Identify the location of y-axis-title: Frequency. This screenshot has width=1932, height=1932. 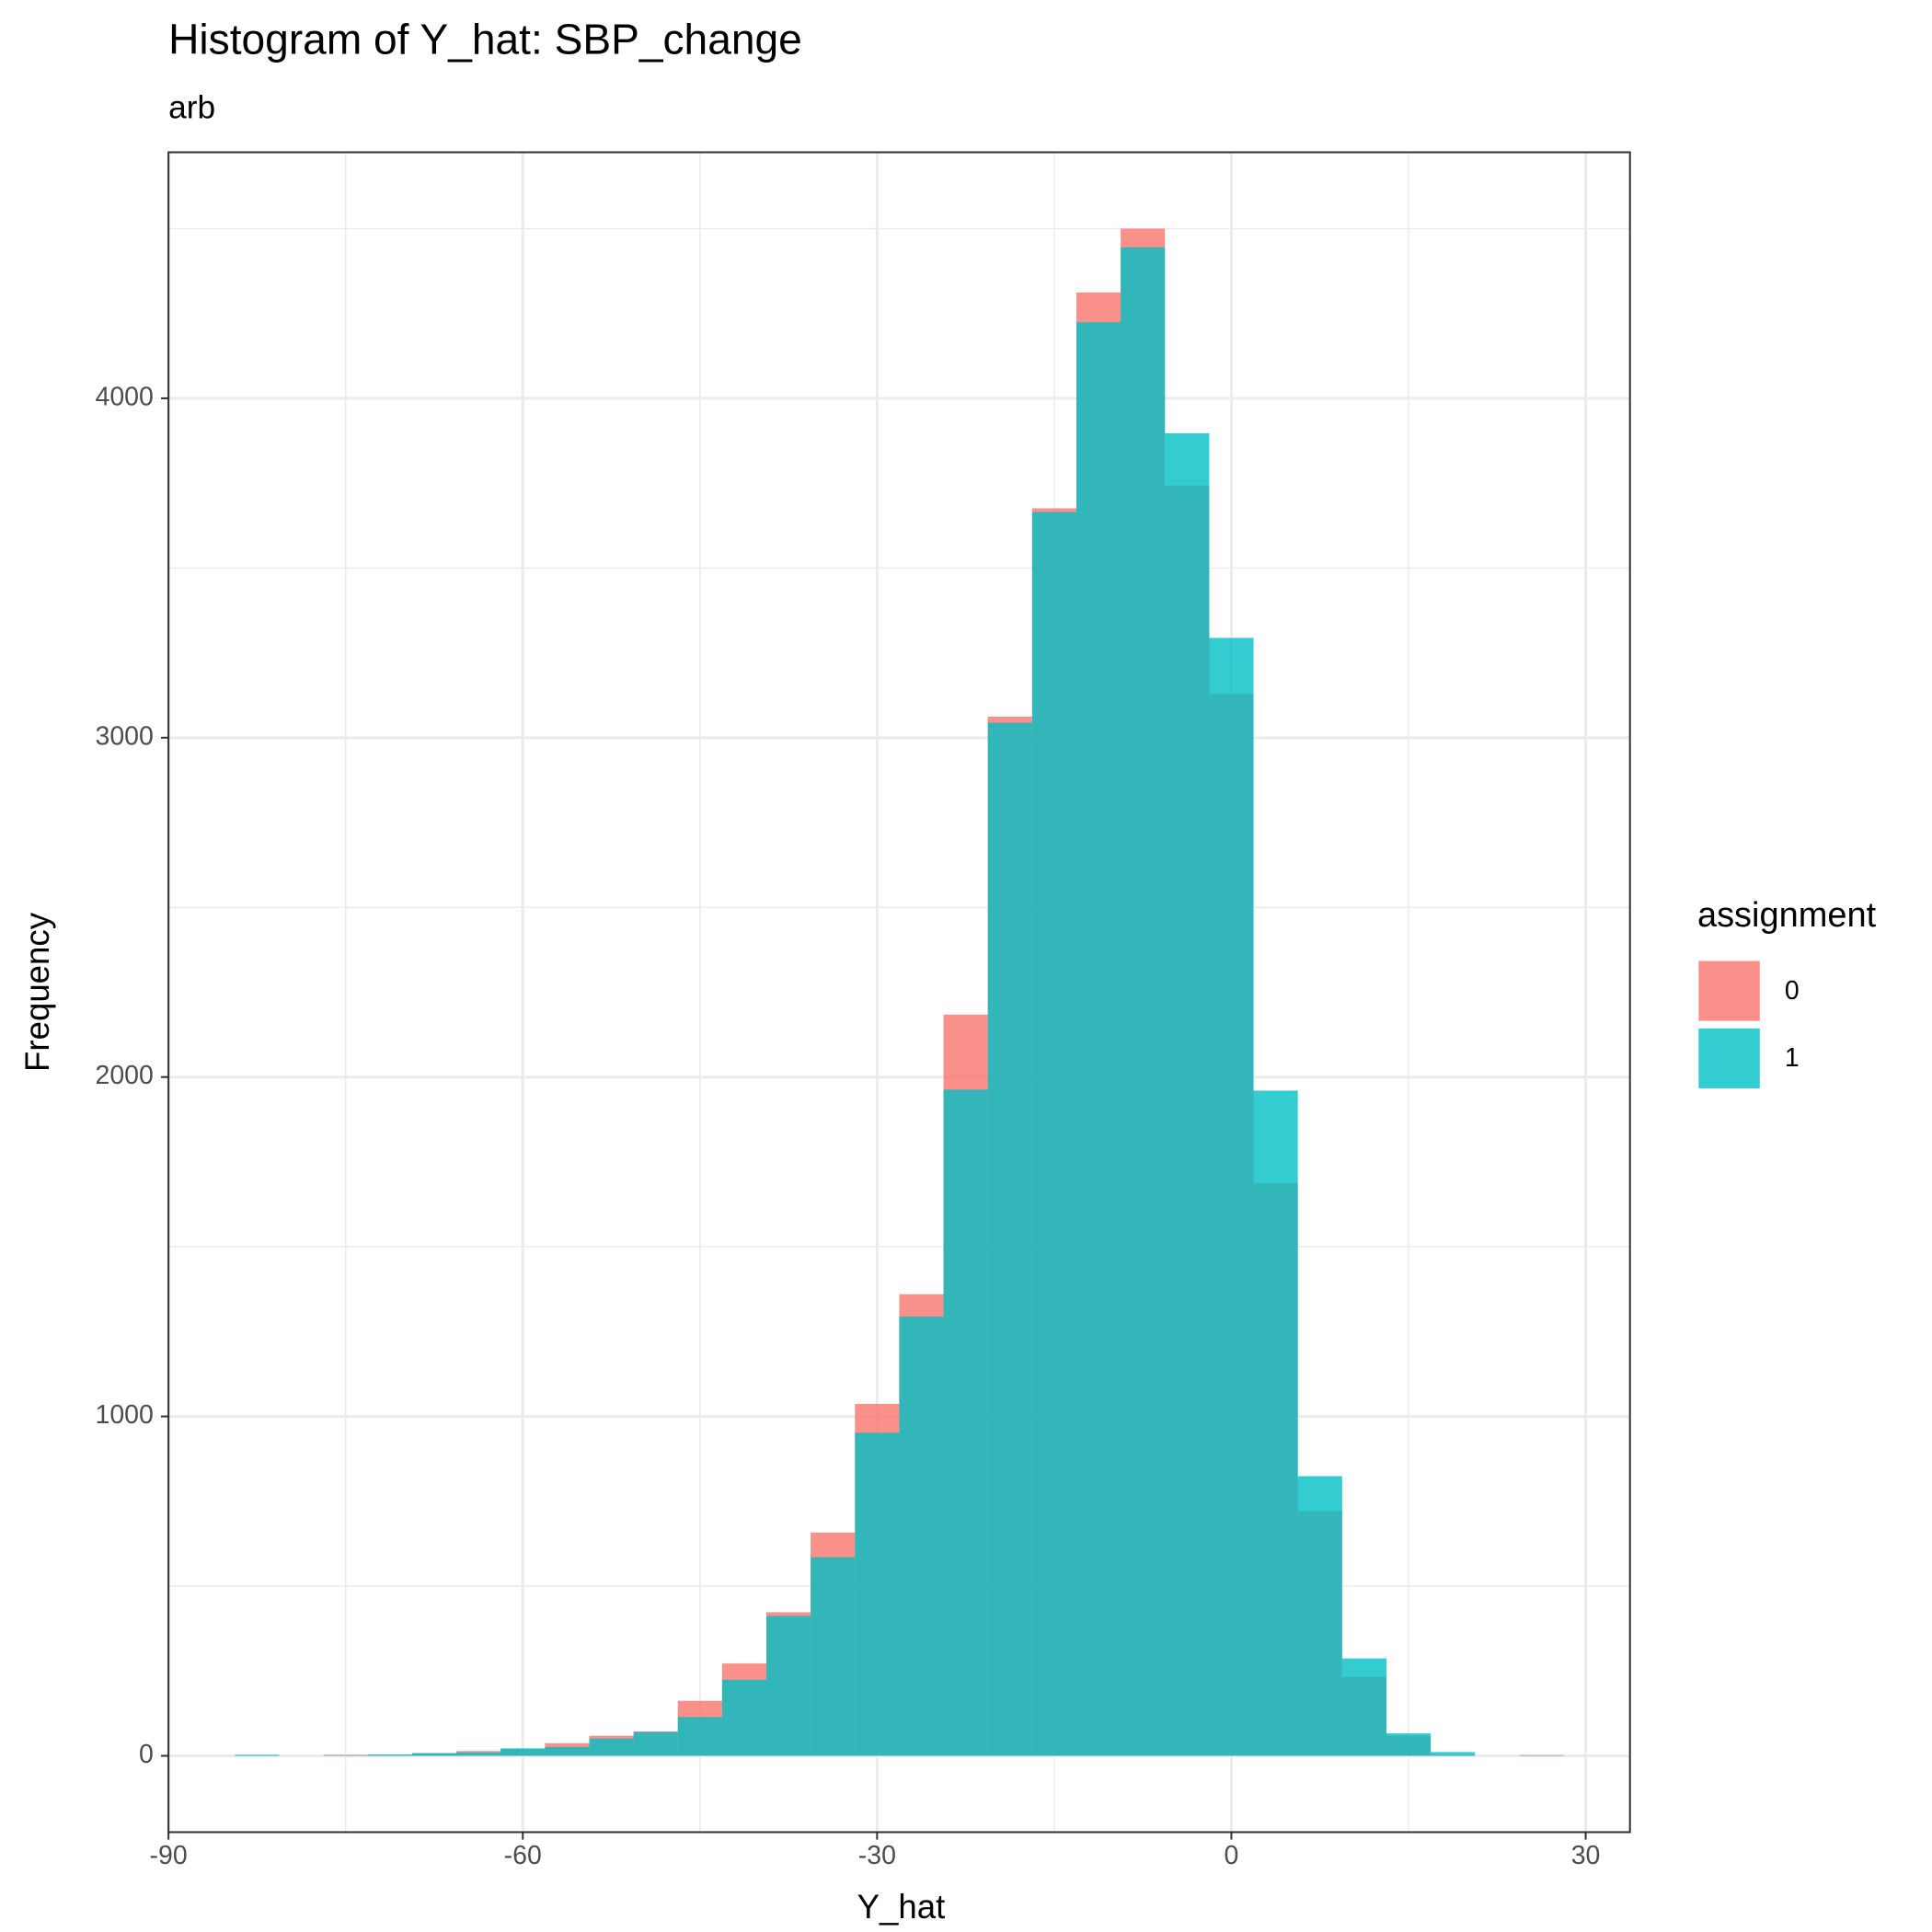
(37, 992).